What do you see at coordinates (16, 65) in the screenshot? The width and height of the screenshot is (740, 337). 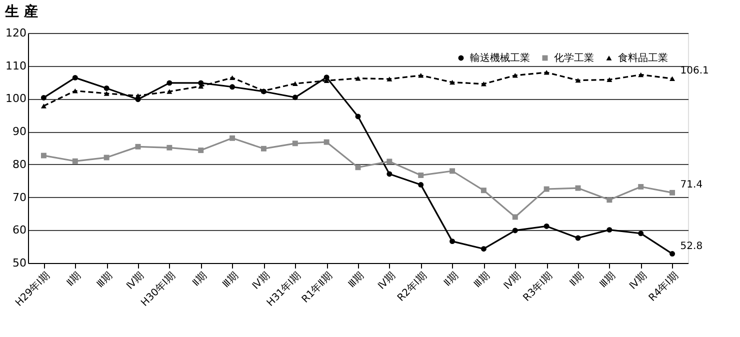 I see `y-tick-label: 110` at bounding box center [16, 65].